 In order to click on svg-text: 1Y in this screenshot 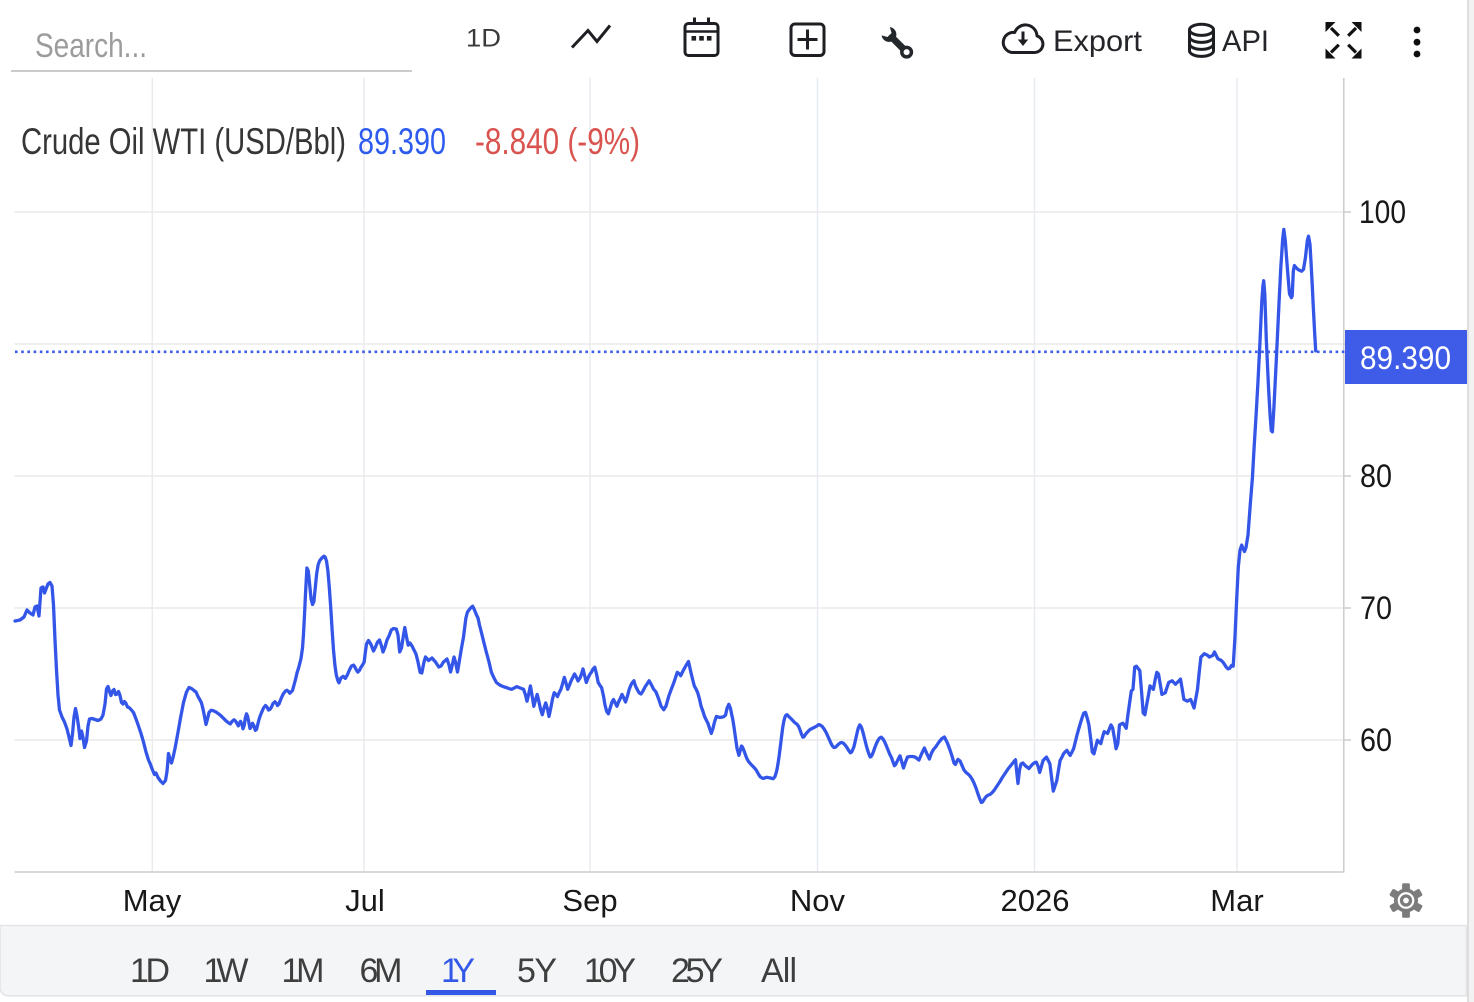, I will do `click(458, 971)`.